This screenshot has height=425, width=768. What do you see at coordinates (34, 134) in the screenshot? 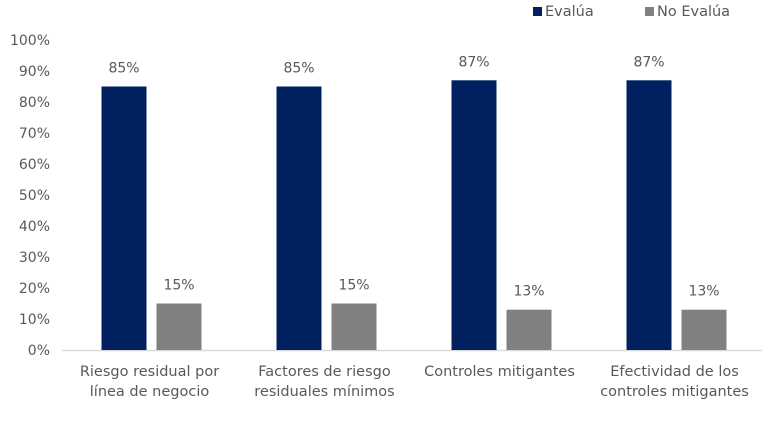
I see `y-tick-label: 70%` at bounding box center [34, 134].